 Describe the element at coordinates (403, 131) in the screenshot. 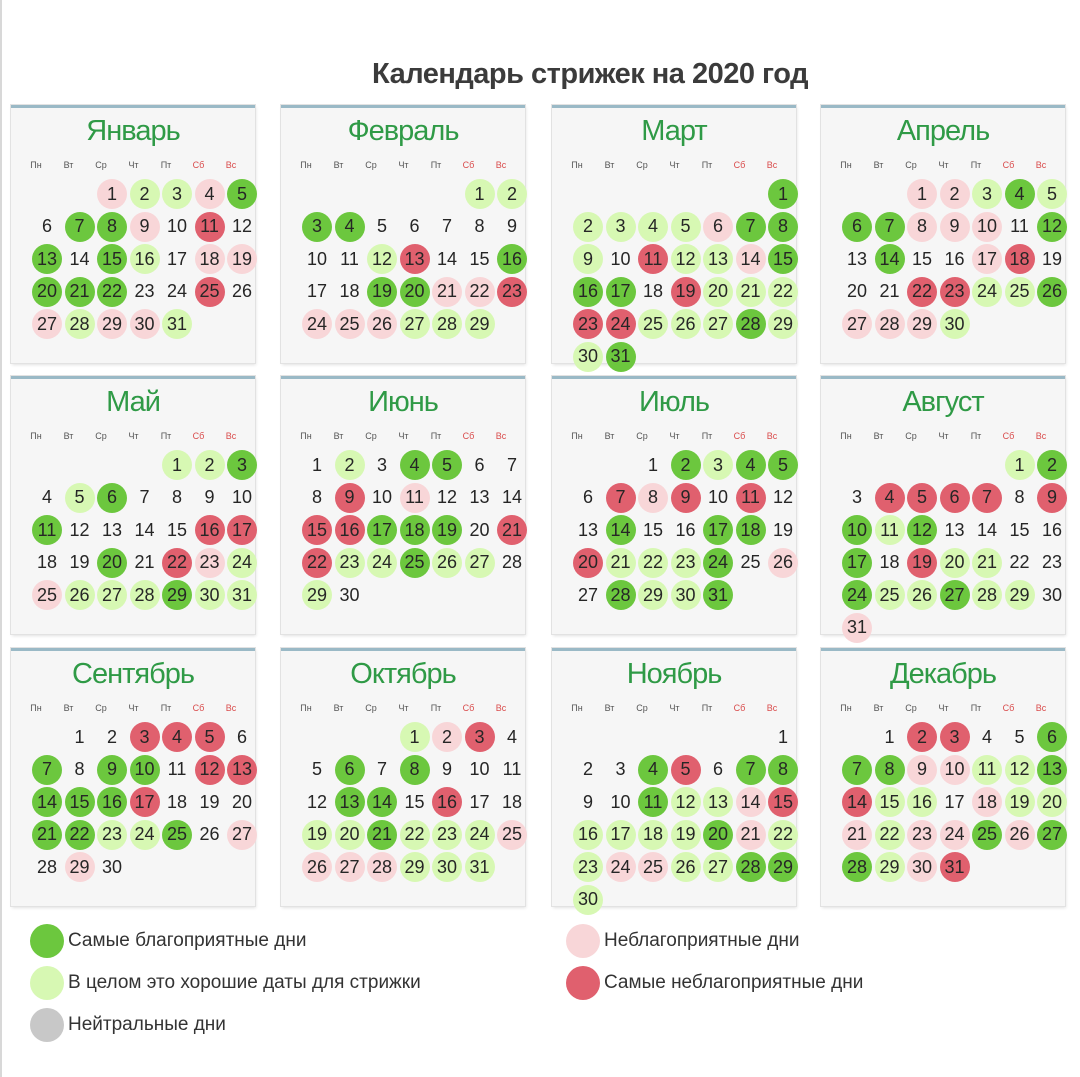

I see `month-name: Февраль` at that location.